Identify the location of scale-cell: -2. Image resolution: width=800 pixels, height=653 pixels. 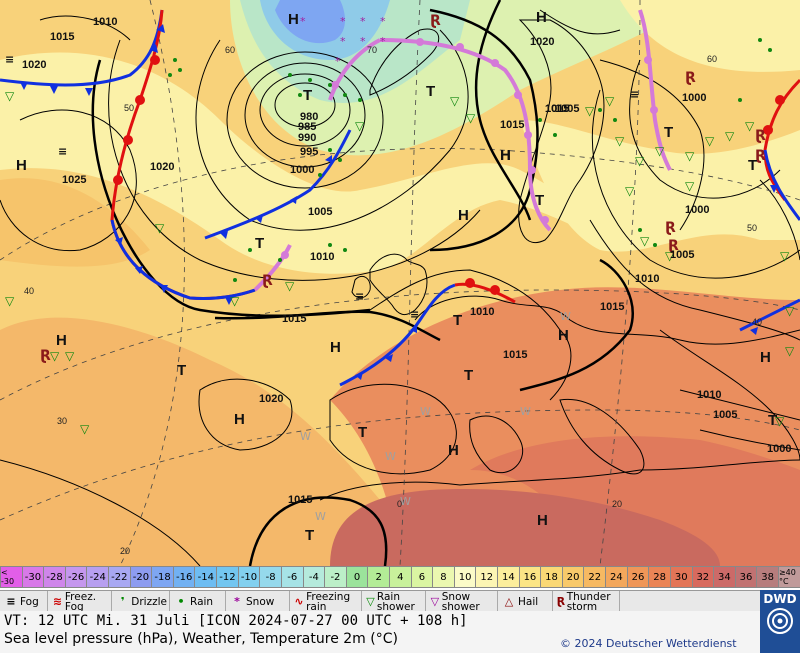
(335, 577).